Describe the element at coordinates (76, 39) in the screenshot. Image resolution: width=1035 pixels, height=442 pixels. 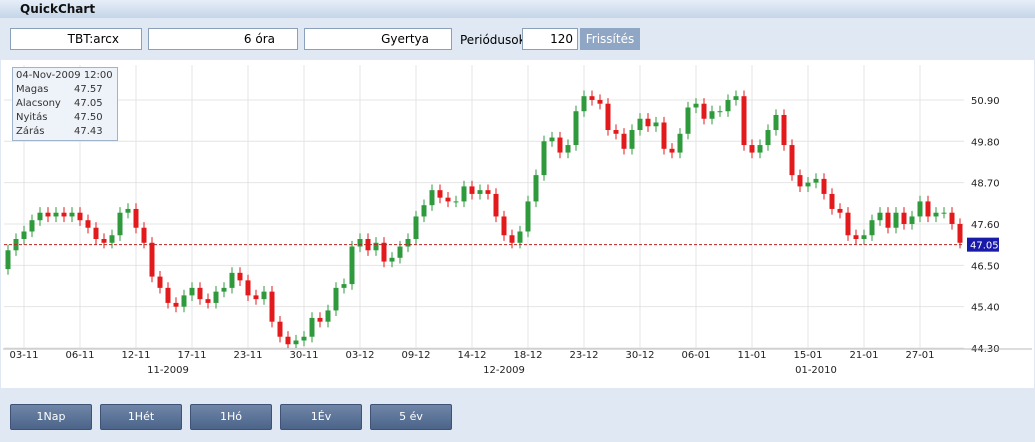
I see `symbol-field: TBT:arcx` at that location.